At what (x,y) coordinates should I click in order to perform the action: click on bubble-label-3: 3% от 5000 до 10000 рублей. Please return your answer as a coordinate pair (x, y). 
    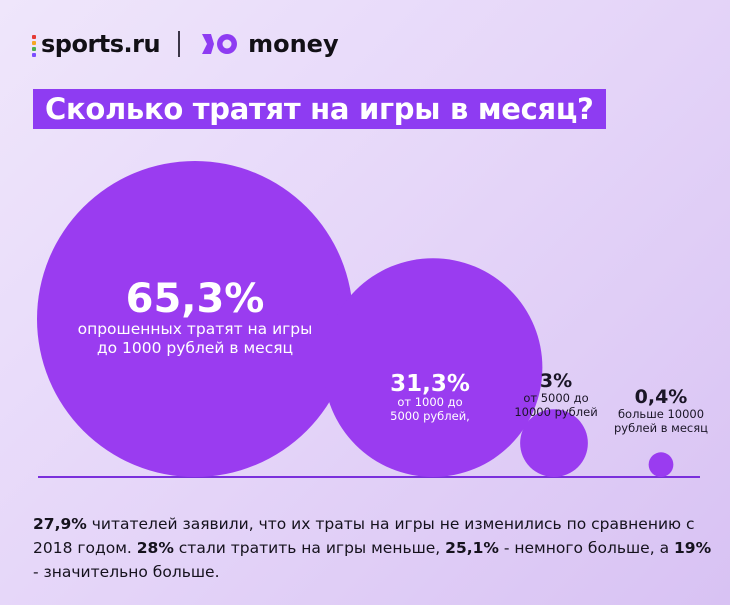
    Looking at the image, I should click on (556, 395).